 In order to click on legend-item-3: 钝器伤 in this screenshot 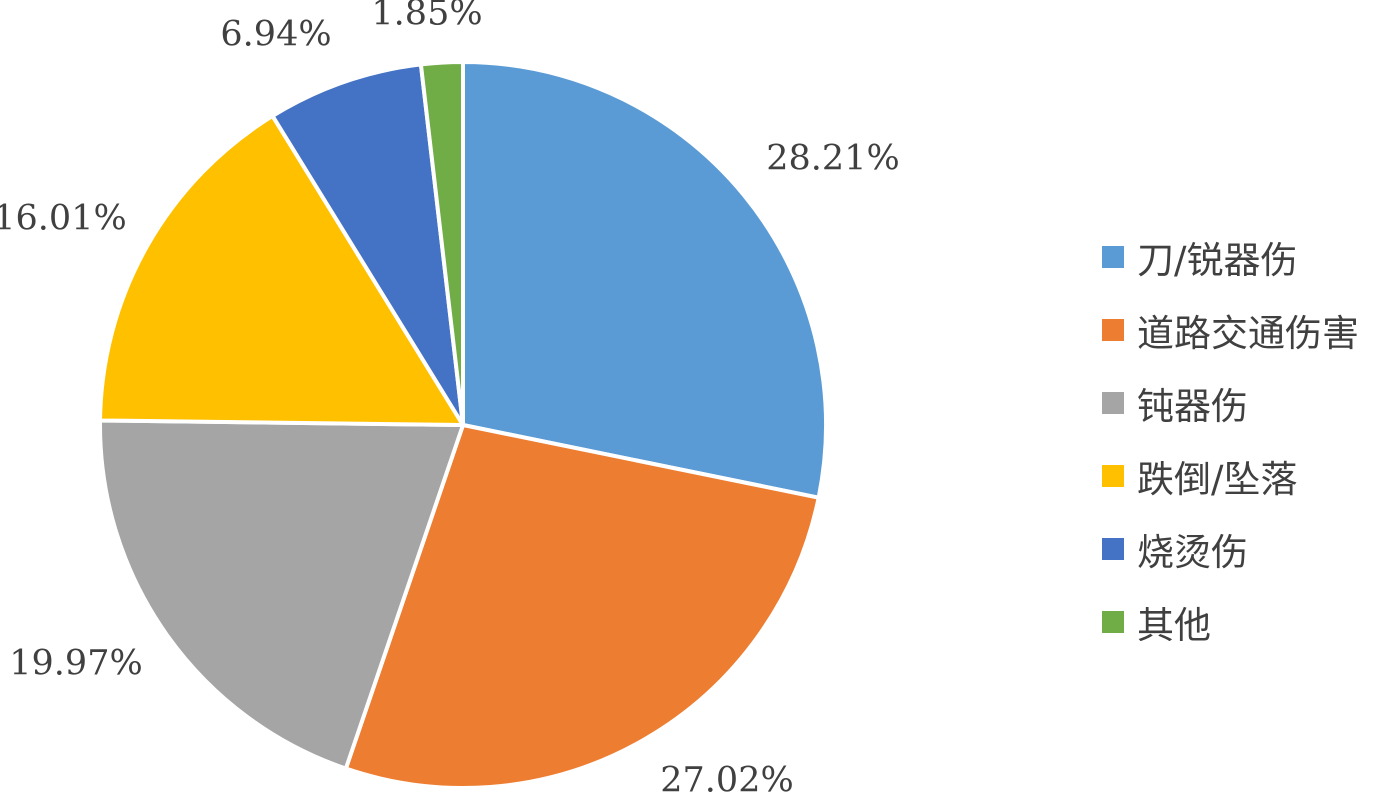, I will do `click(1230, 402)`.